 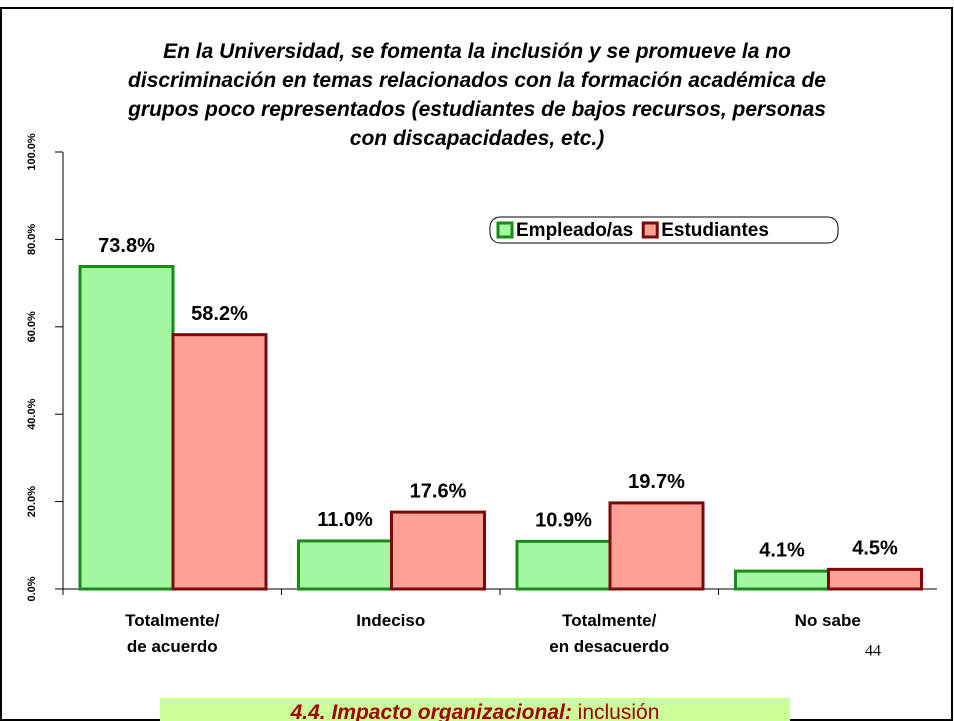 What do you see at coordinates (345, 520) in the screenshot?
I see `value-label: 11.0%` at bounding box center [345, 520].